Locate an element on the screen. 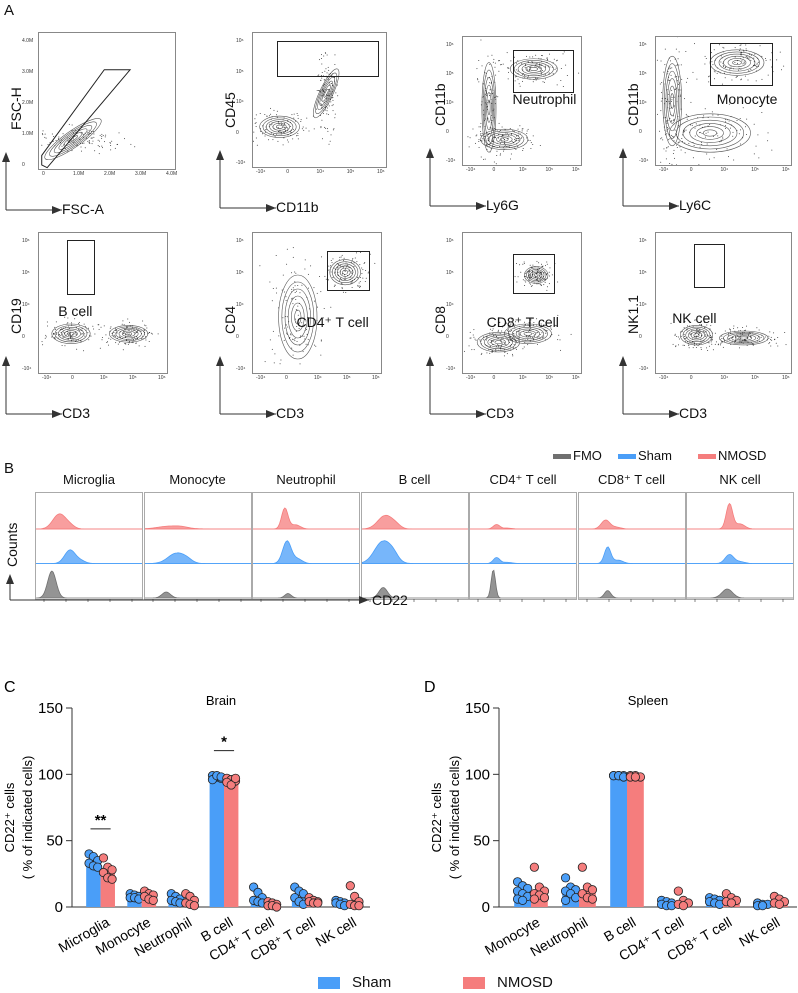  gate-label: NK cell is located at coordinates (694, 318).